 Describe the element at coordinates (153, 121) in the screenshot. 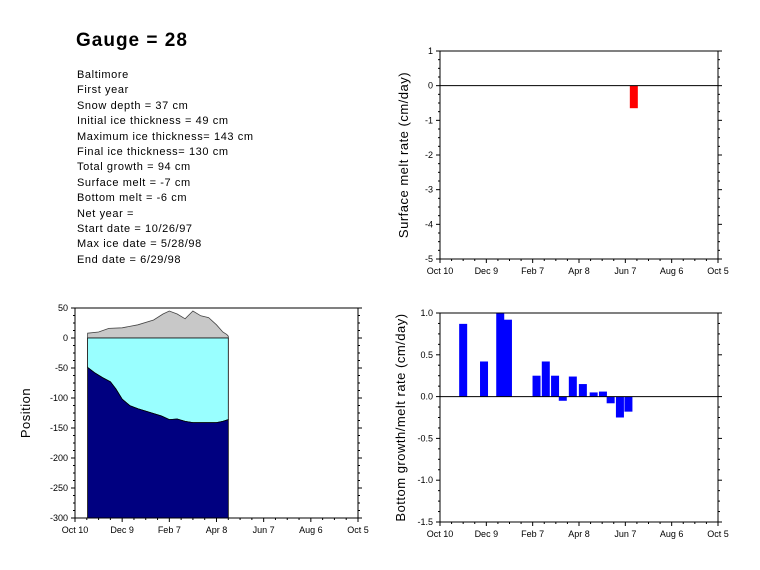

I see `info-line-initial-ice: Initial ice thickness = 49 cm` at that location.